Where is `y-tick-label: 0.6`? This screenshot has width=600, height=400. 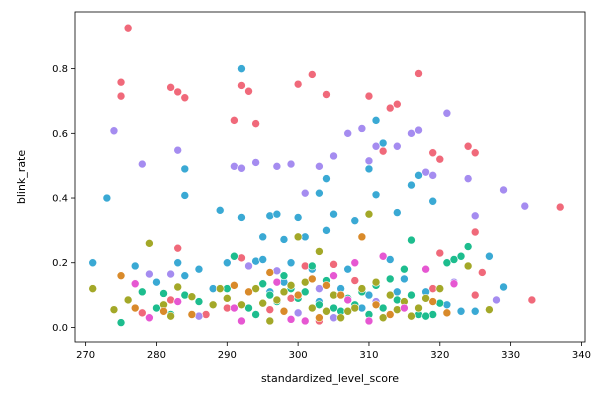 y-tick-label: 0.6 is located at coordinates (60, 134).